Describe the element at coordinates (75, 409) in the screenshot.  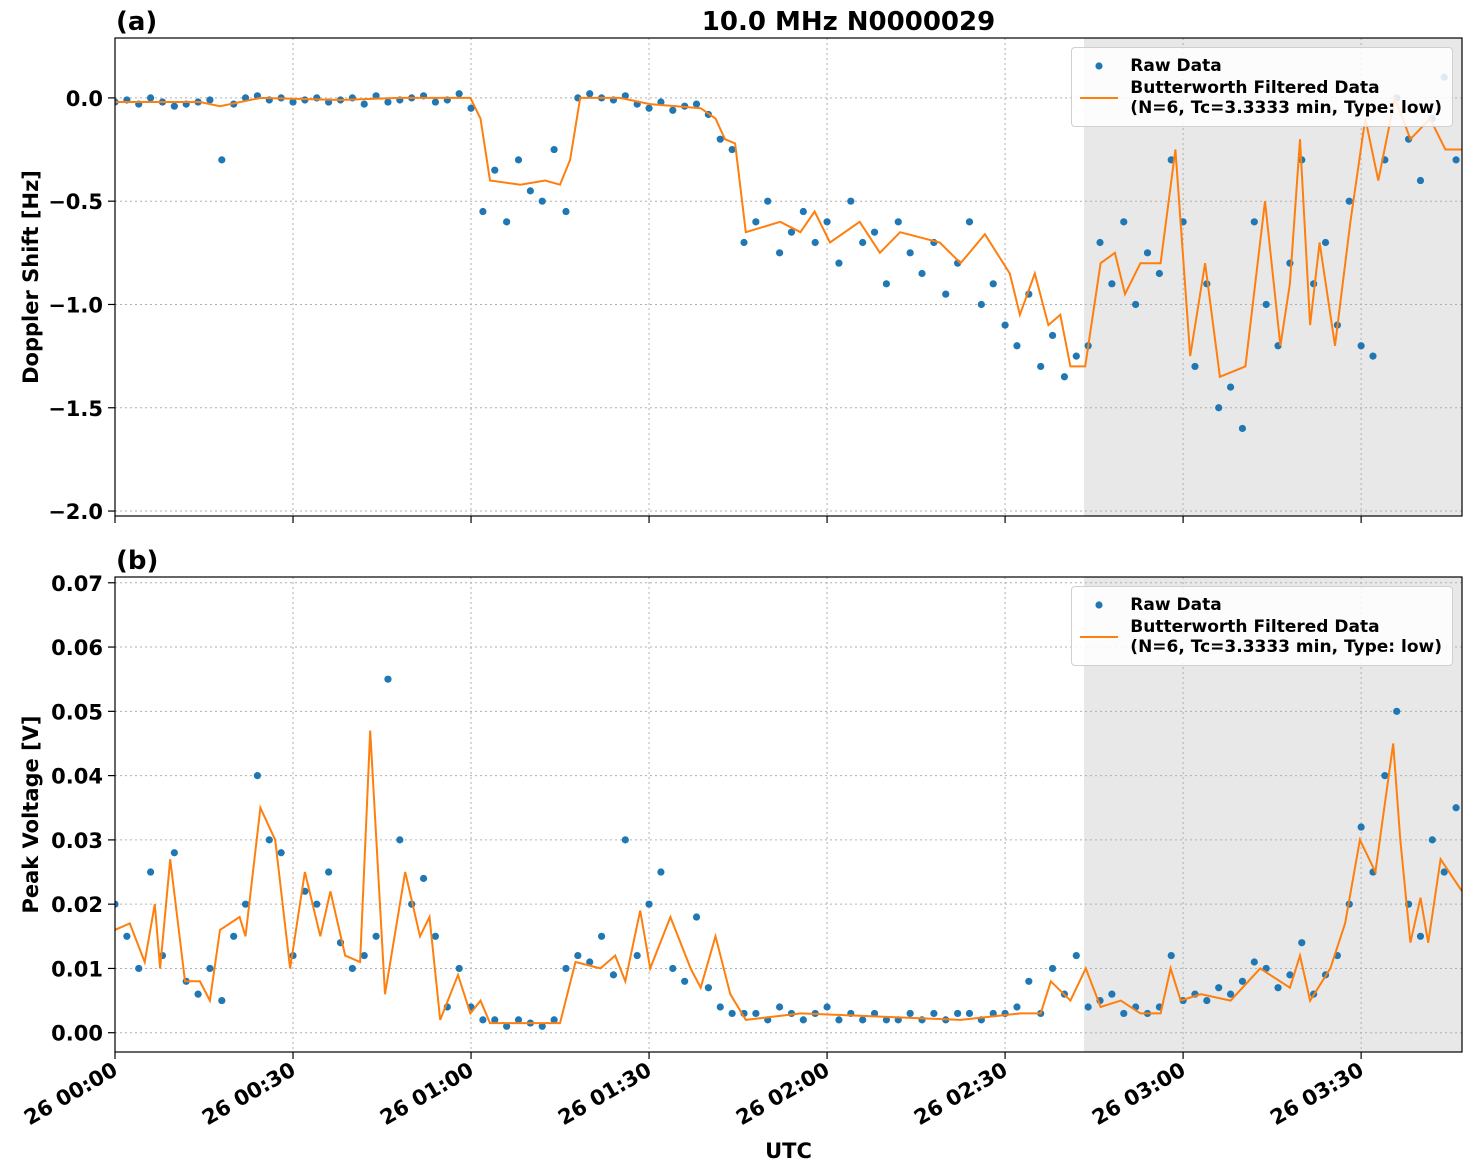
I see `y-tick-label: −1.5` at that location.